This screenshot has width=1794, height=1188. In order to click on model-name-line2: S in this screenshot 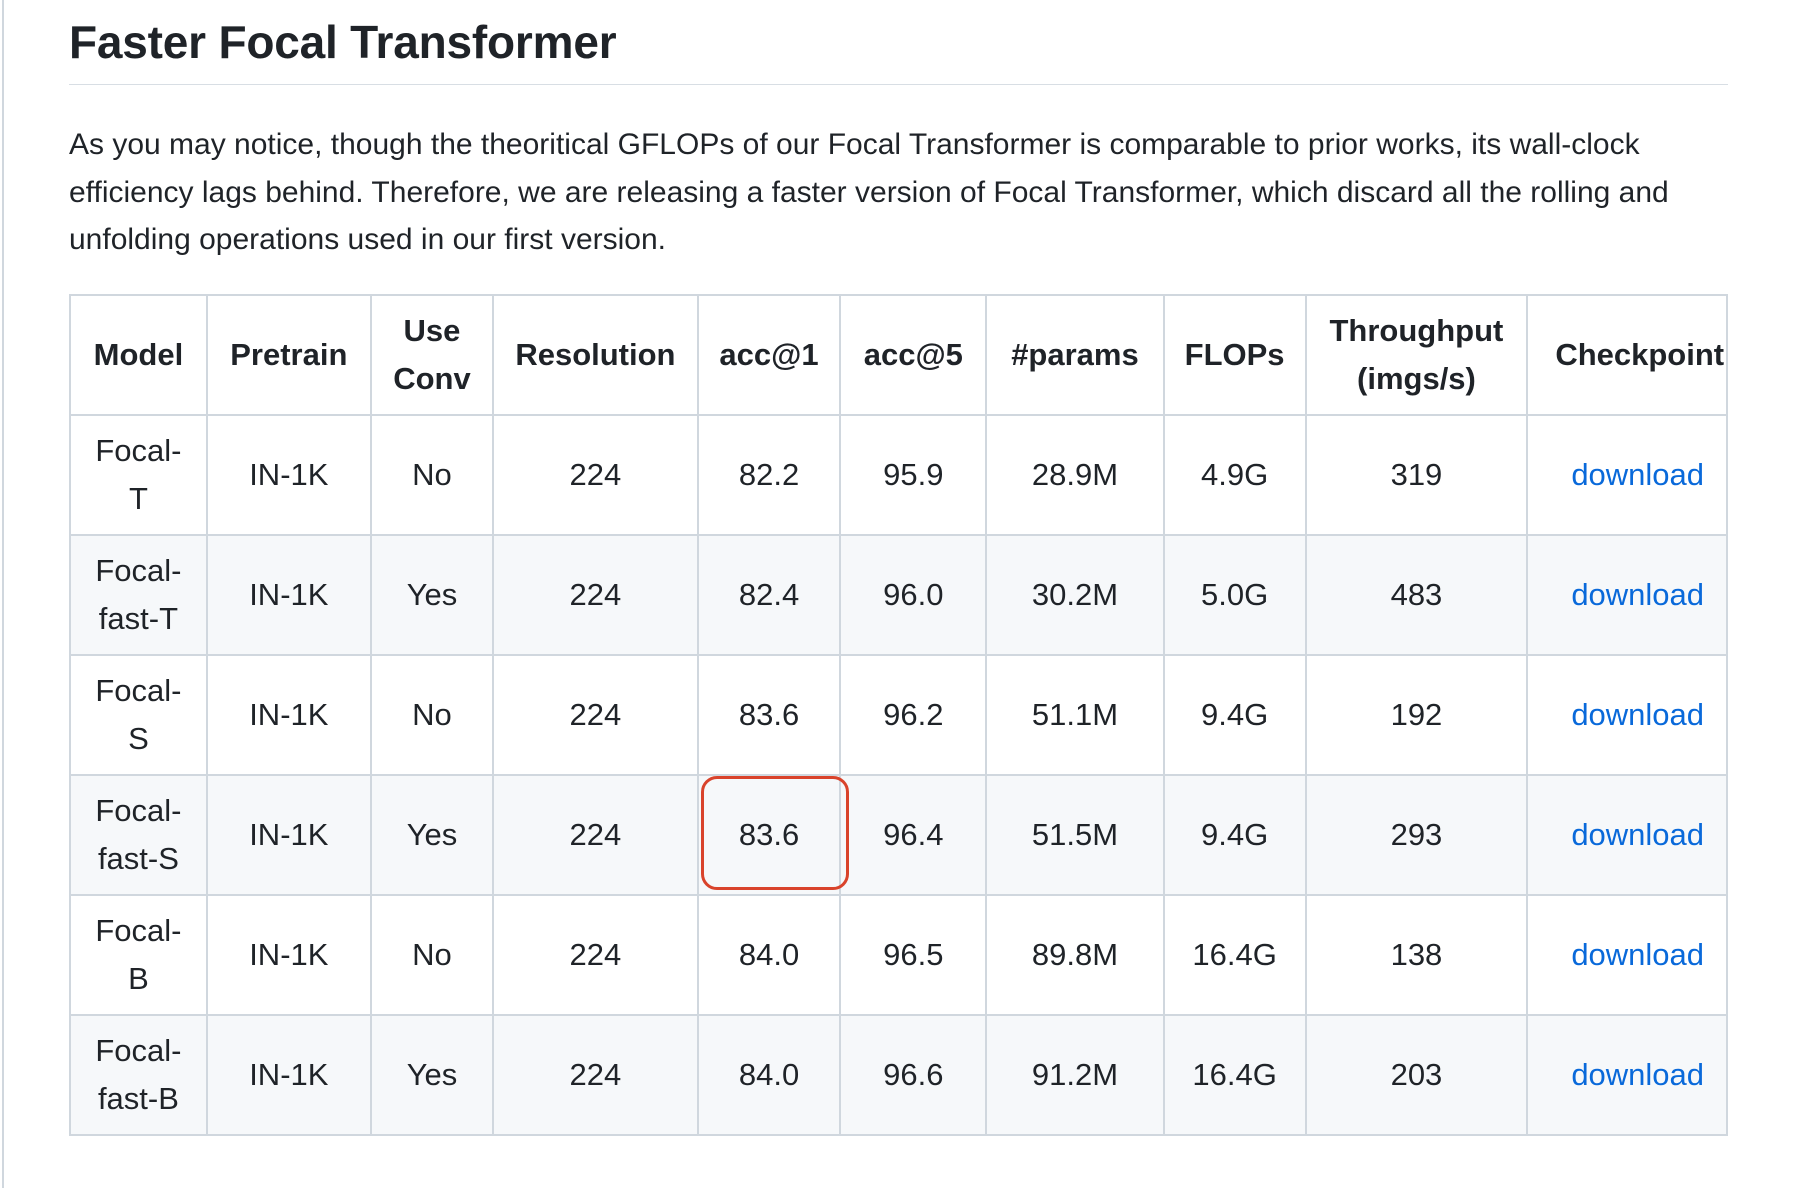, I will do `click(138, 738)`.